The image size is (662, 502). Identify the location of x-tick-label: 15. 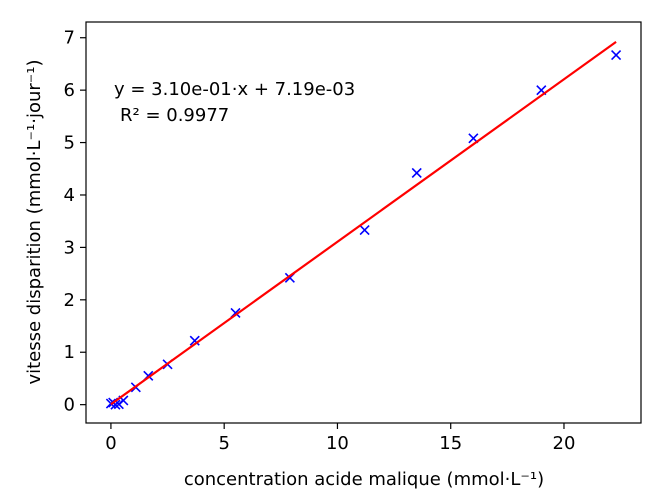
(450, 443).